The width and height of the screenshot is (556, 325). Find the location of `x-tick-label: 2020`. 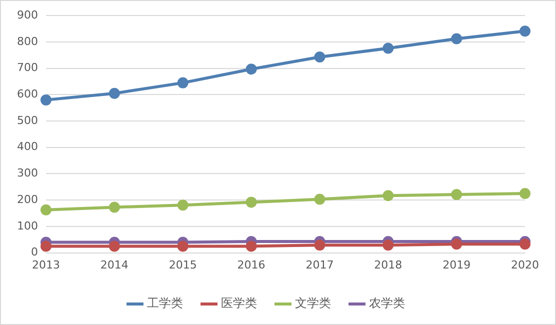

x-tick-label: 2020 is located at coordinates (525, 265).